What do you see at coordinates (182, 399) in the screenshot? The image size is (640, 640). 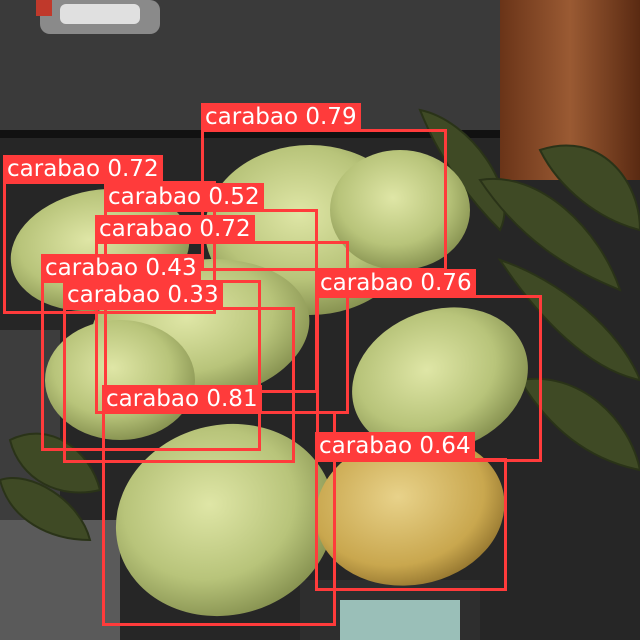 I see `detection-label: carabao 0.81` at bounding box center [182, 399].